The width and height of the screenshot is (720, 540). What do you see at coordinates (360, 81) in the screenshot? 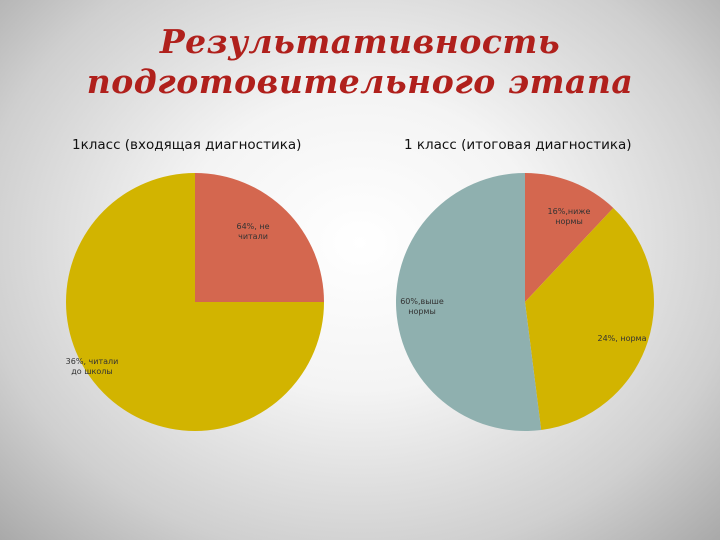
I see `title-line-2: подготовительного этапа` at bounding box center [360, 81].